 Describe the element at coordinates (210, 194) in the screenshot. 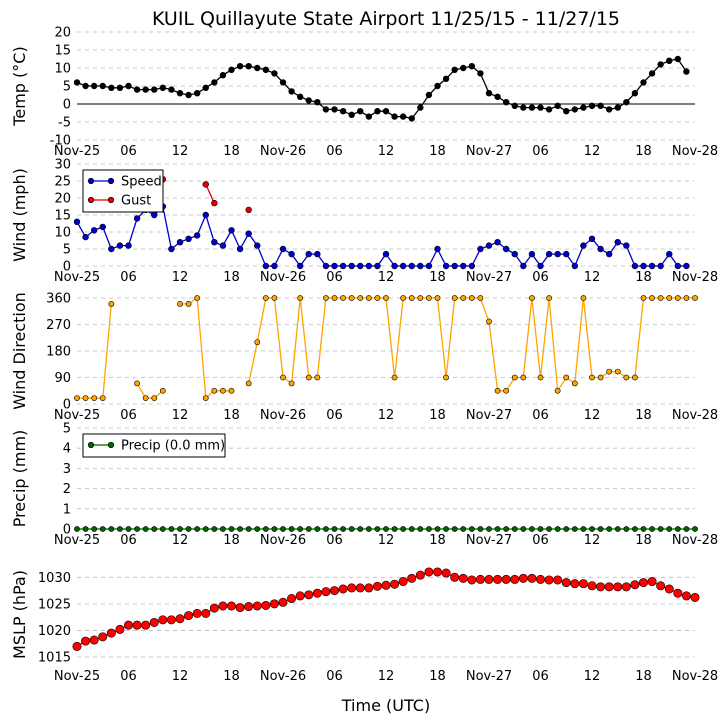

I see `wind-series-line` at that location.